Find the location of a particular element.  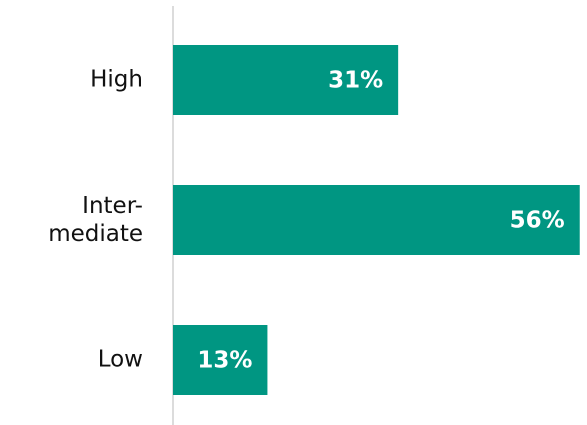

category-label: High is located at coordinates (116, 80).